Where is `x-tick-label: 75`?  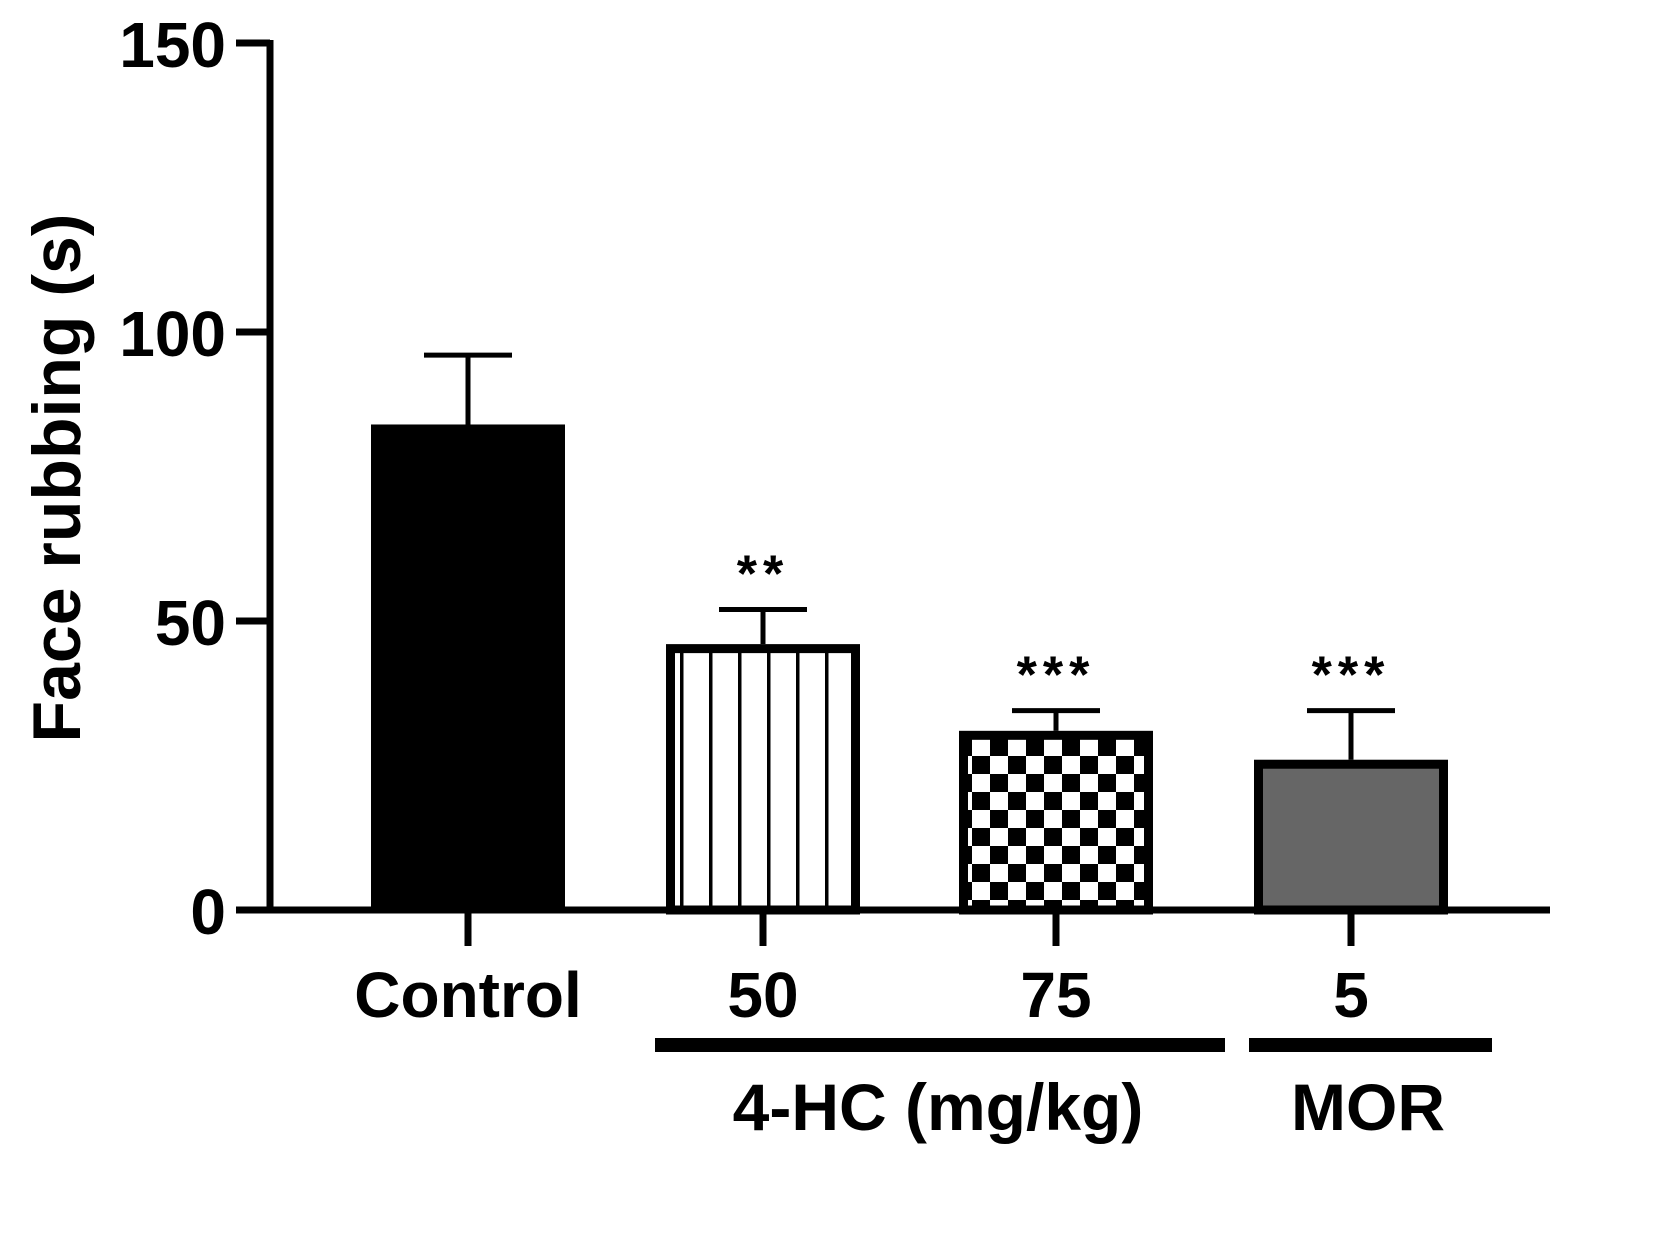
x-tick-label: 75 is located at coordinates (1055, 995).